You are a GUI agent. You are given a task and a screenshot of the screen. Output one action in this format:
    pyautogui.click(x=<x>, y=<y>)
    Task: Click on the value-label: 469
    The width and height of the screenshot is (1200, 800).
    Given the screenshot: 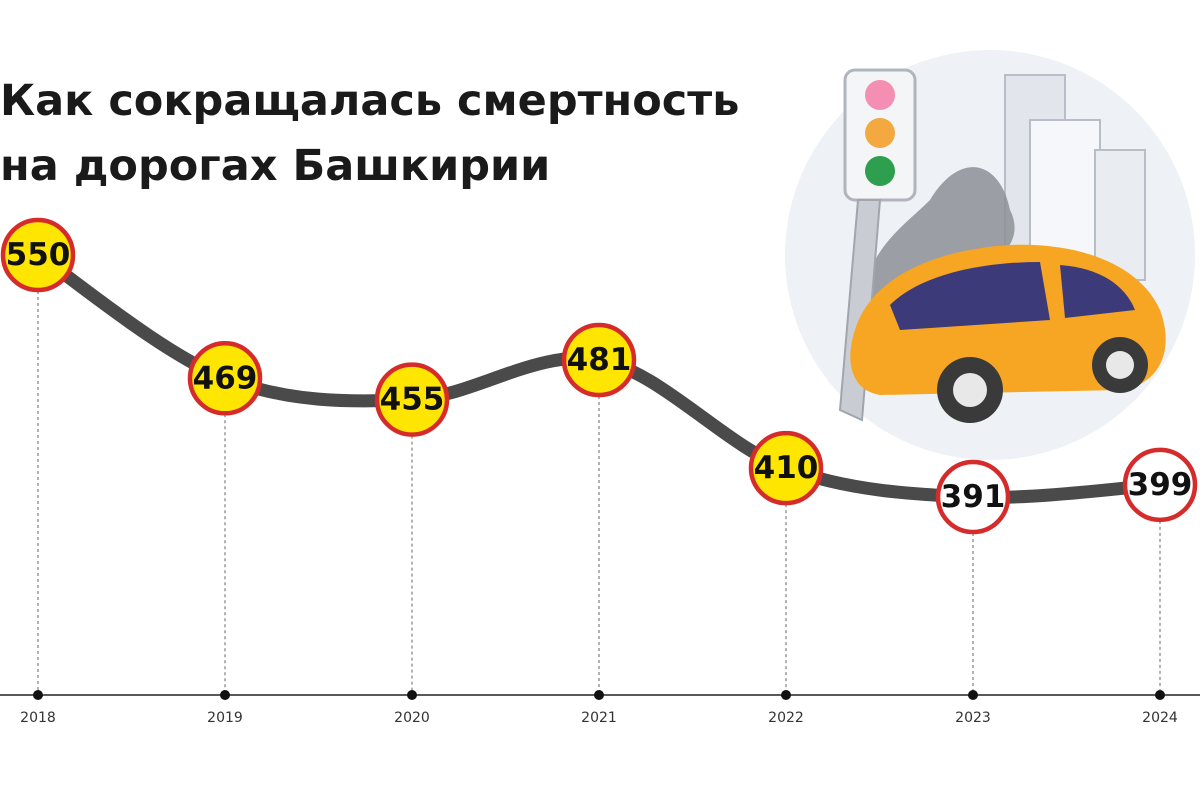 What is the action you would take?
    pyautogui.click(x=225, y=378)
    